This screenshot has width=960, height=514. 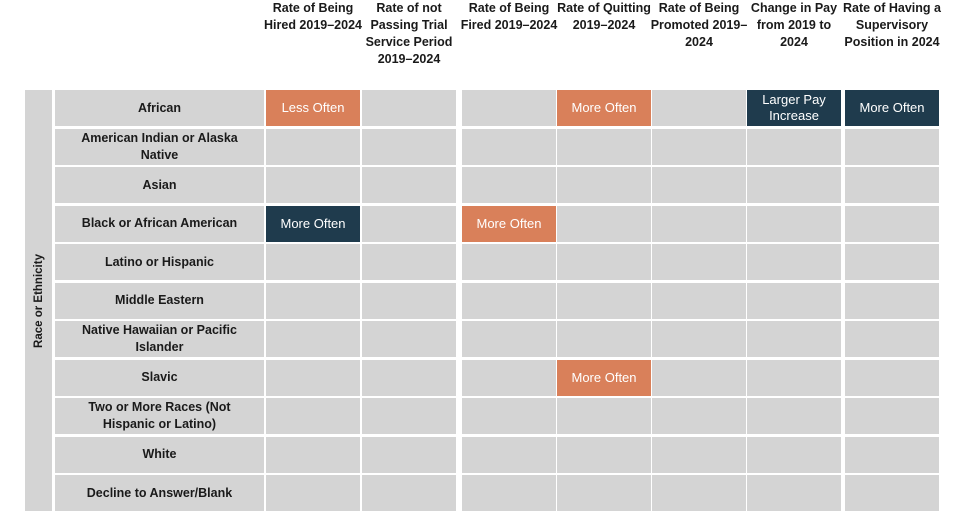 What do you see at coordinates (313, 262) in the screenshot?
I see `table-cell-r5-c1` at bounding box center [313, 262].